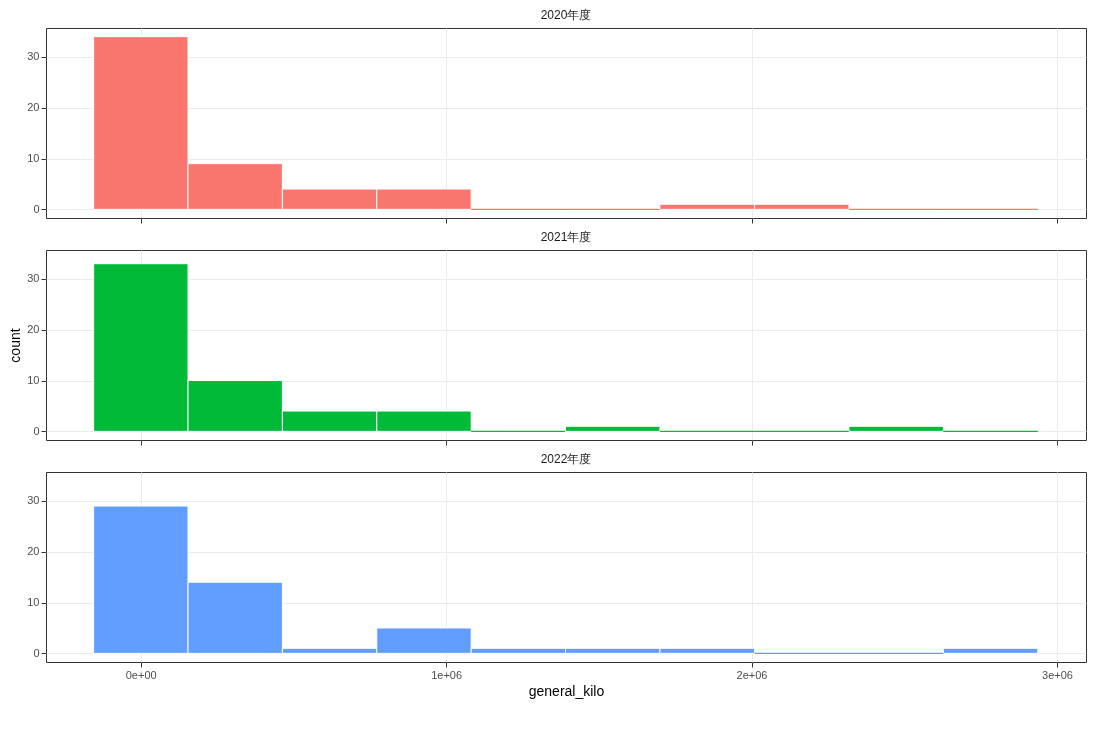 This screenshot has width=1100, height=742. Describe the element at coordinates (15, 345) in the screenshot. I see `y-axis-title: count` at that location.